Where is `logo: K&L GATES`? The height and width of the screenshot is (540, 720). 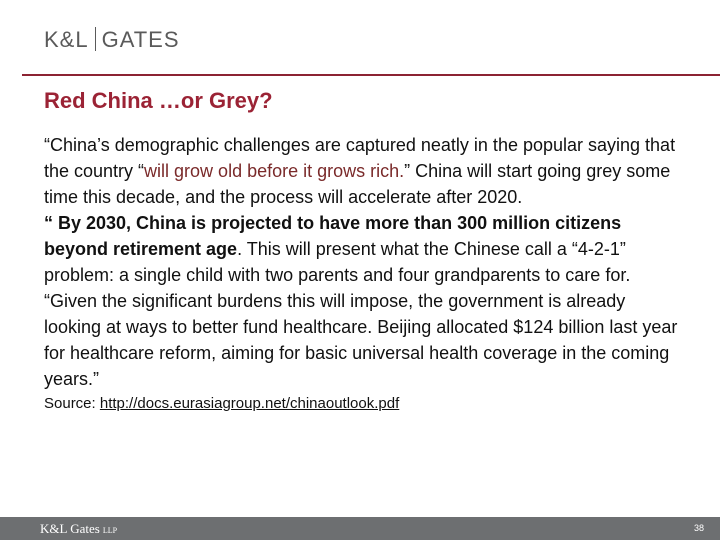
logo: K&L GATES is located at coordinates (112, 40).